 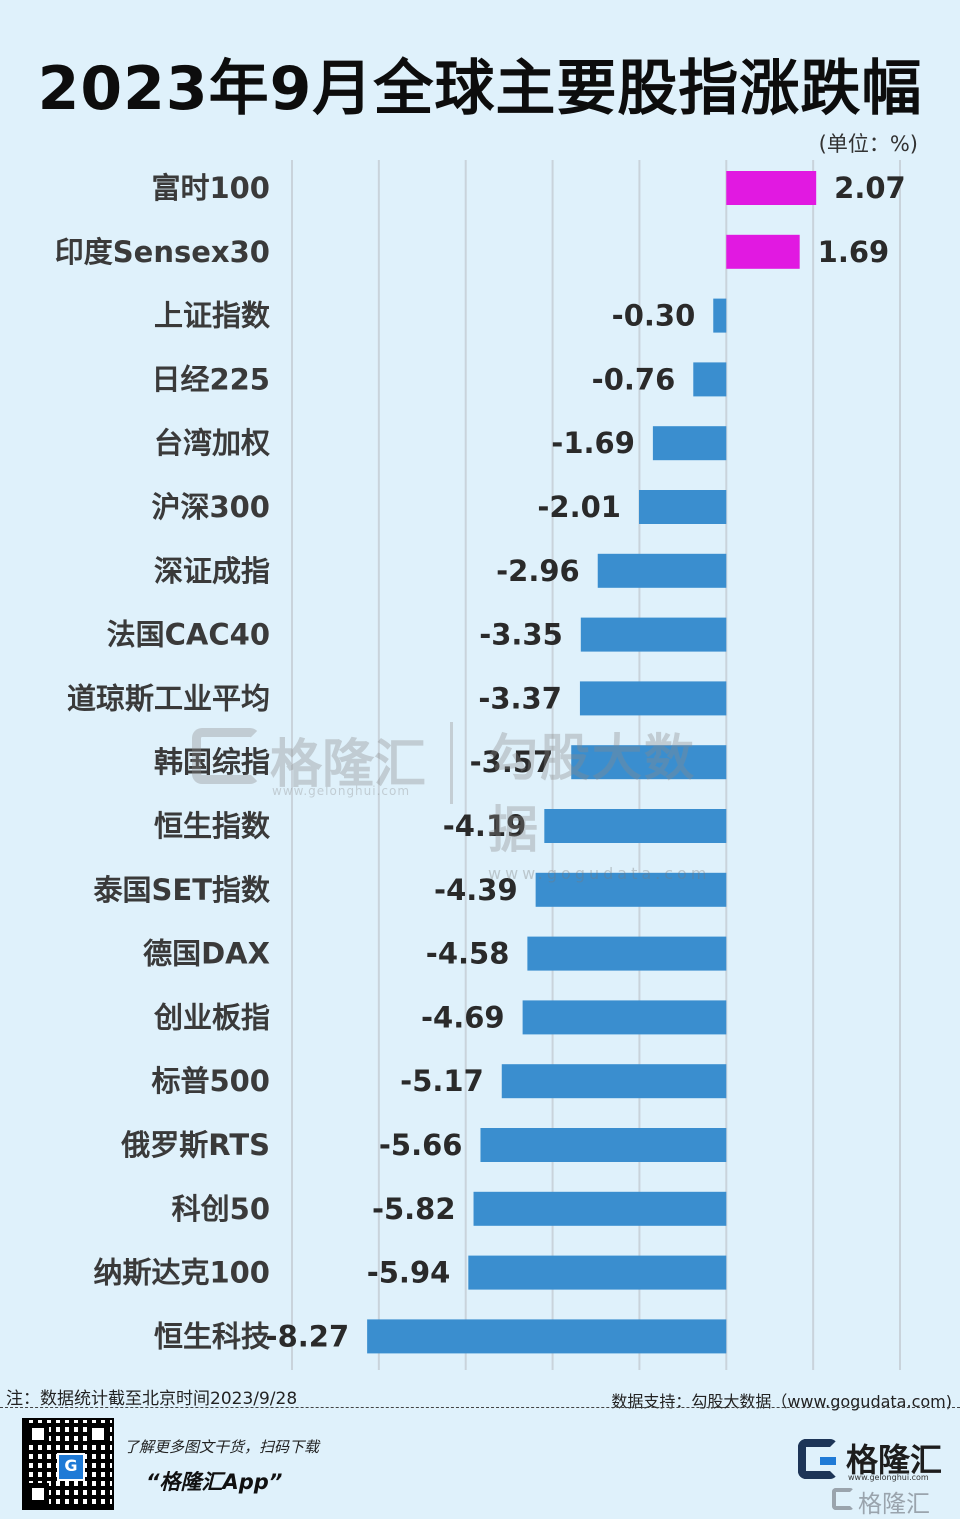 What do you see at coordinates (485, 826) in the screenshot?
I see `value-label: -4.19` at bounding box center [485, 826].